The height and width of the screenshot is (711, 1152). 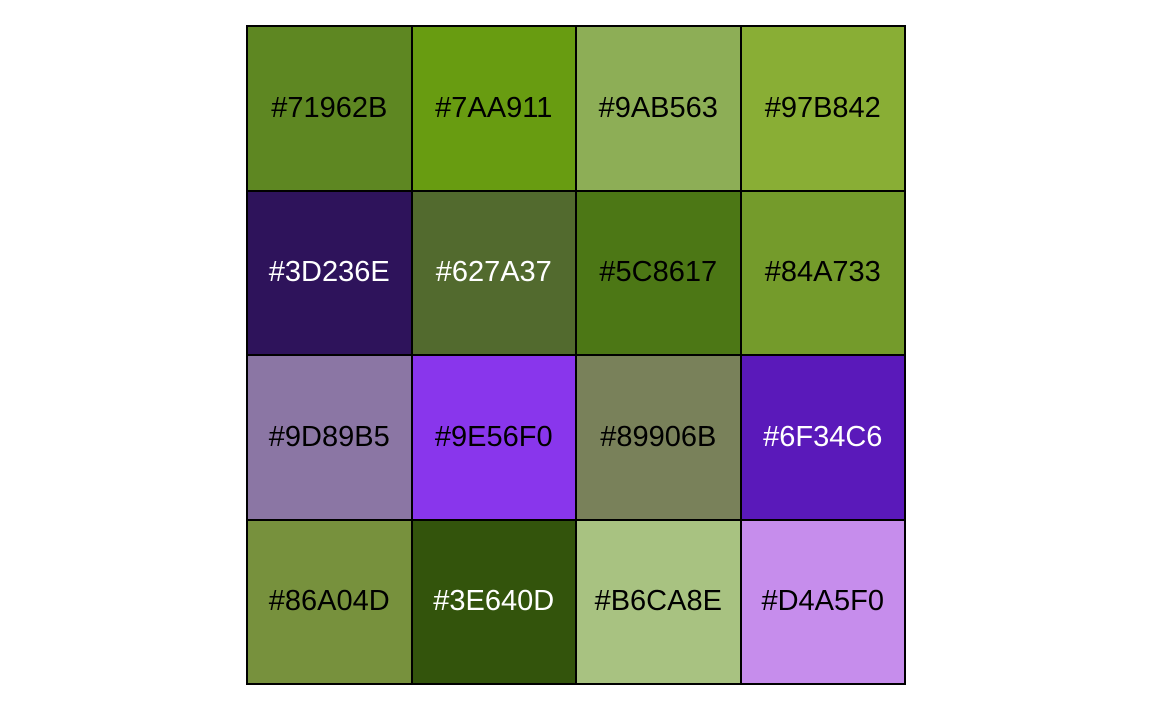 I want to click on color-swatch: #9E56F0, so click(x=493, y=437).